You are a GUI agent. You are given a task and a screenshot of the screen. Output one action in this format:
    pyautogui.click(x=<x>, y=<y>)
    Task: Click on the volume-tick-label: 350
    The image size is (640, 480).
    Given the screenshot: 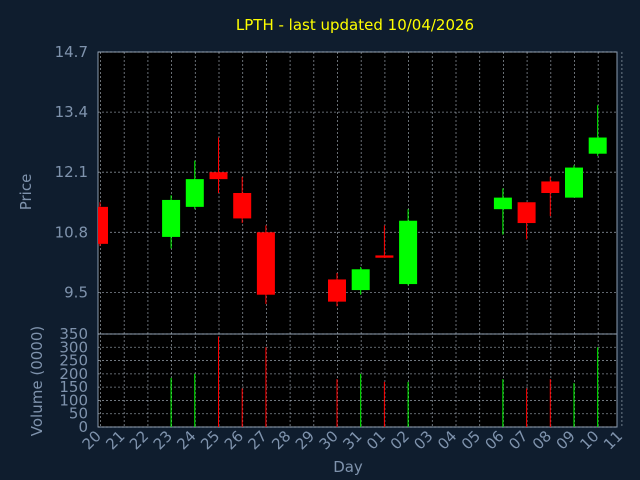 What is the action you would take?
    pyautogui.click(x=73, y=334)
    